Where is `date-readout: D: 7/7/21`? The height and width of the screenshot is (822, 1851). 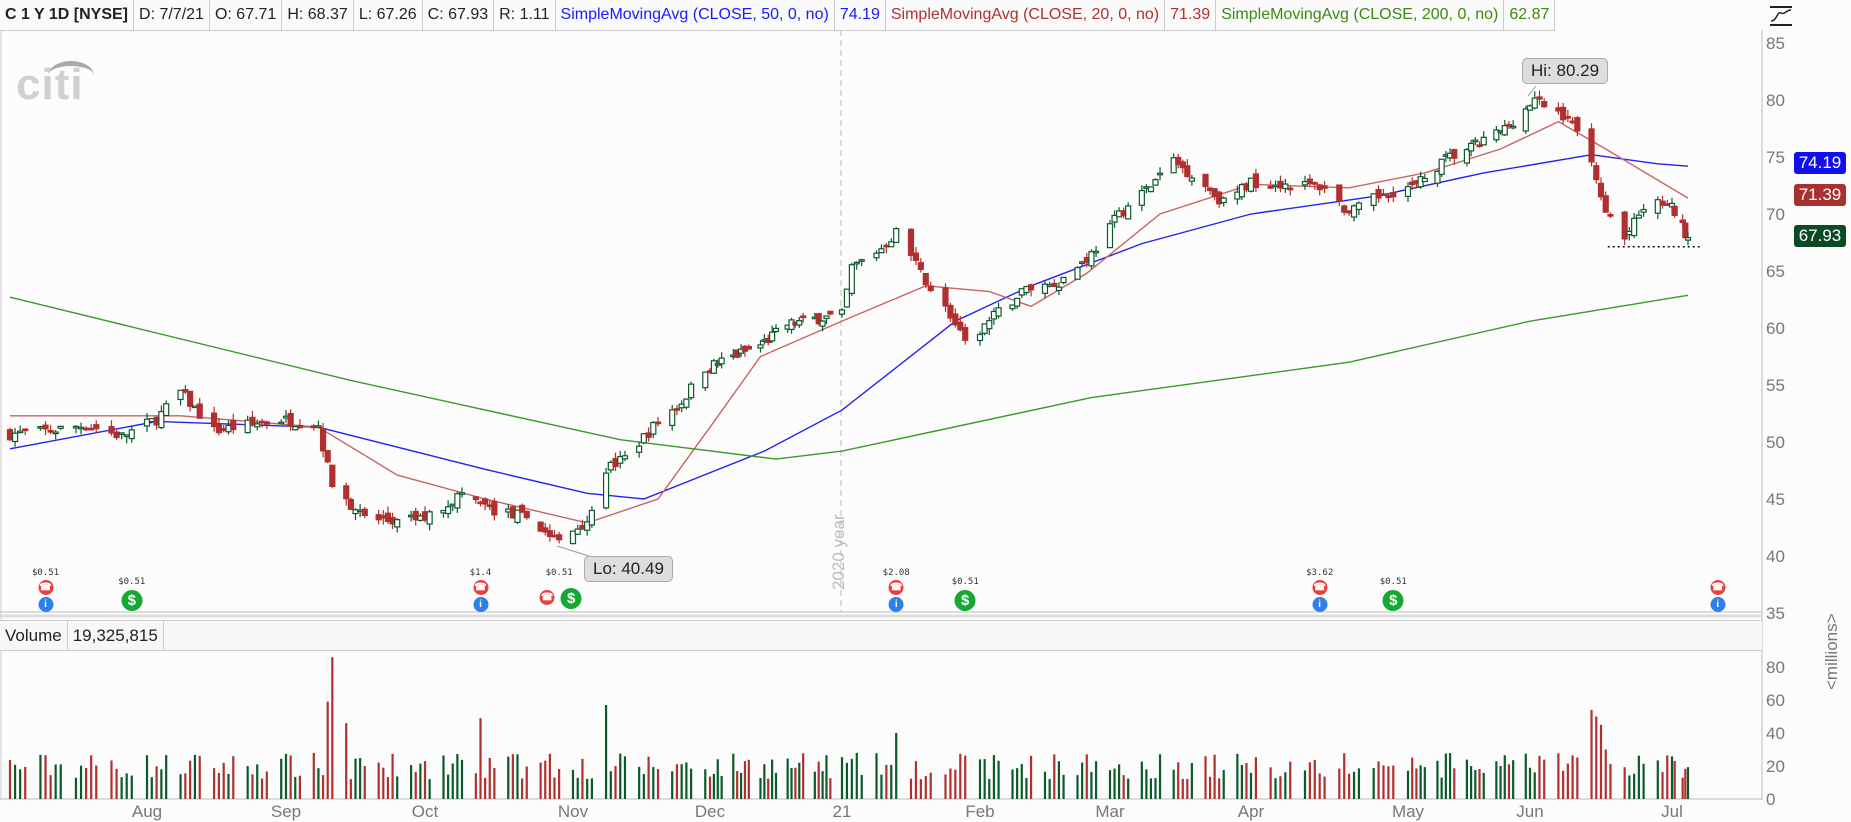
date-readout: D: 7/7/21 is located at coordinates (172, 15).